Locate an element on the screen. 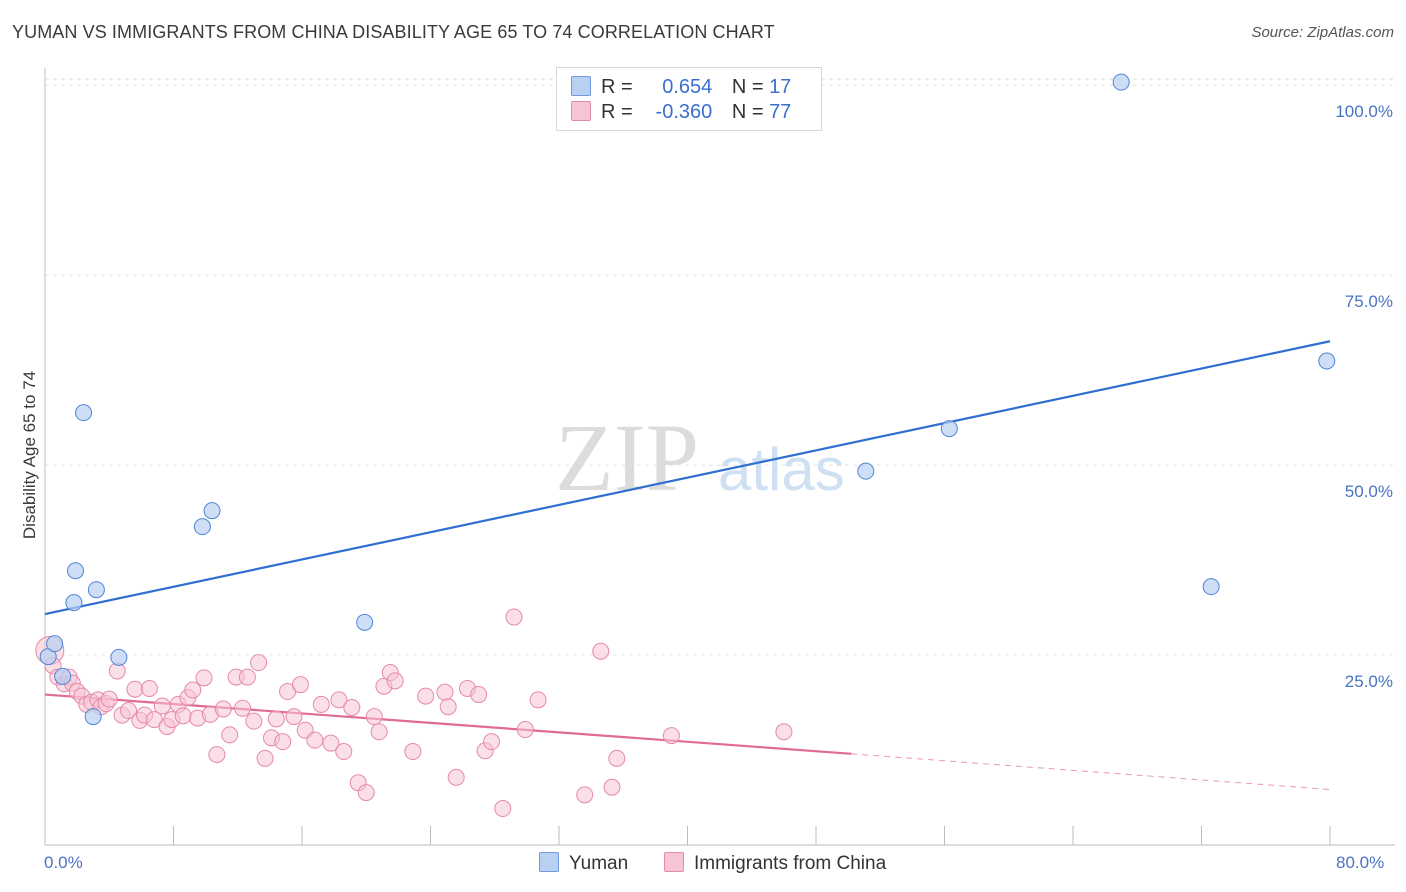  y-tick-label-75: 75.0% is located at coordinates (1368, 302).